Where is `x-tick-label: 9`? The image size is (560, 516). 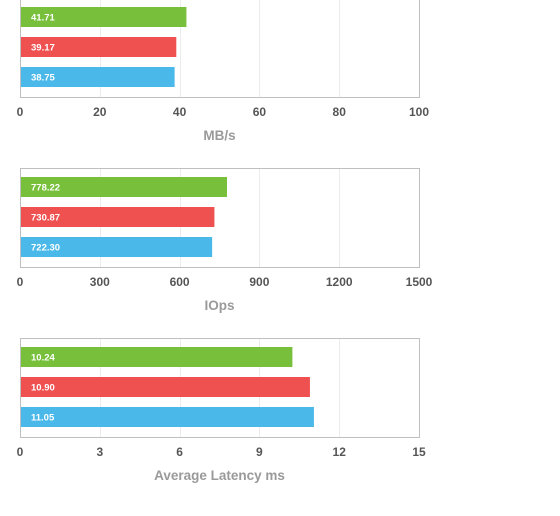 x-tick-label: 9 is located at coordinates (259, 452).